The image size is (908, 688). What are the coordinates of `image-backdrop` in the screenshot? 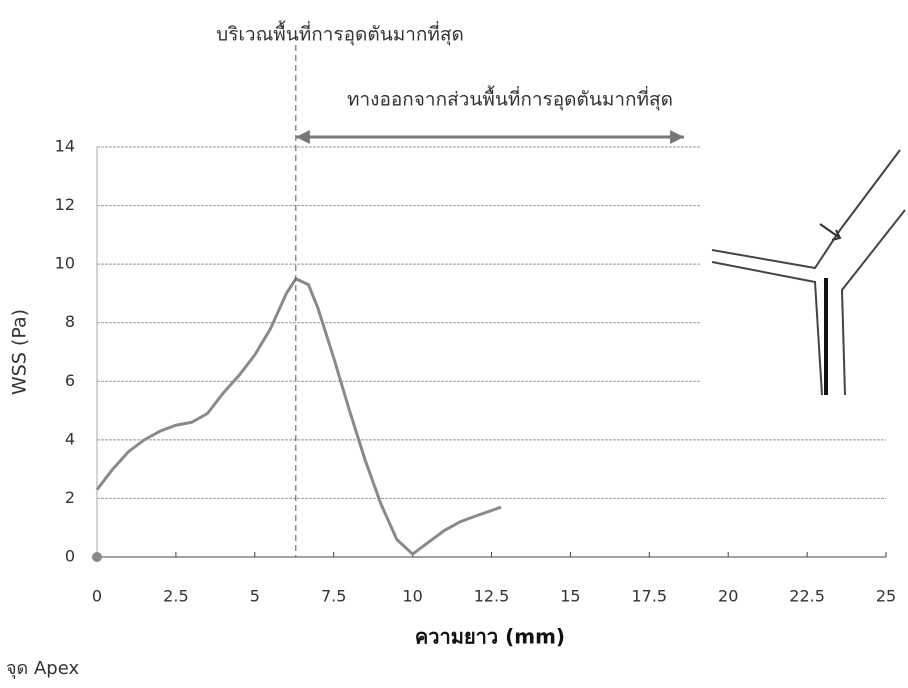 It's located at (800, 275).